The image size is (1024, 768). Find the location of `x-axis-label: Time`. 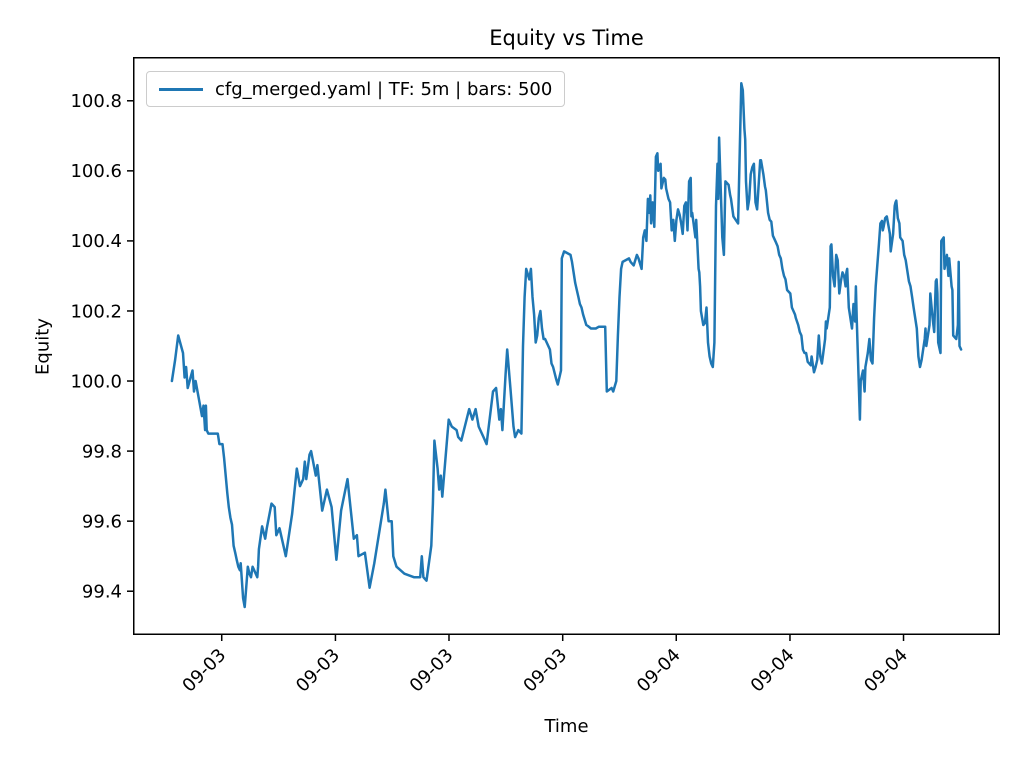

x-axis-label: Time is located at coordinates (566, 726).